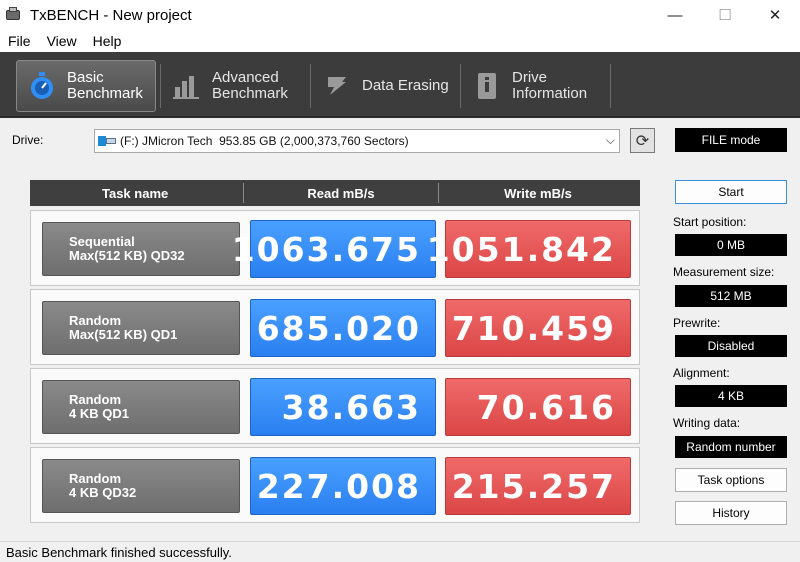 The height and width of the screenshot is (562, 800). What do you see at coordinates (61, 41) in the screenshot?
I see `menu-view: View` at bounding box center [61, 41].